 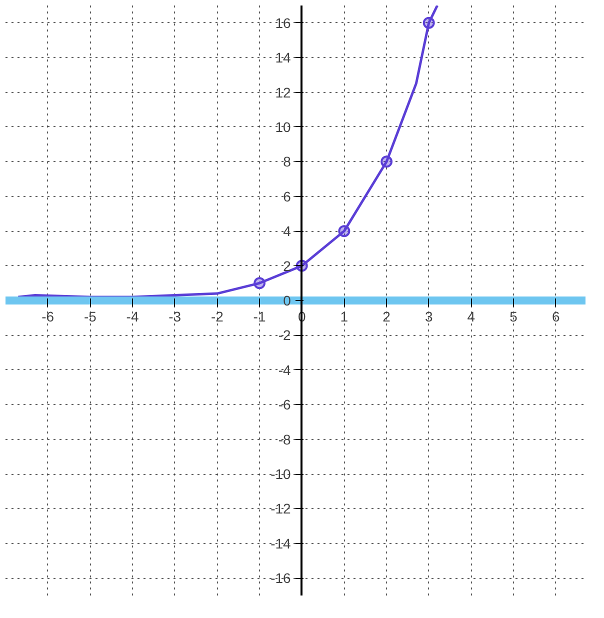 I want to click on y-tick-label: 12, so click(x=283, y=92).